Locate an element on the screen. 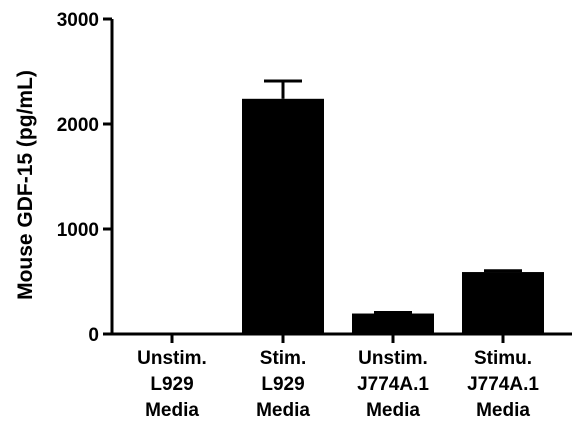  y-tick-label: 1000 is located at coordinates (78, 230).